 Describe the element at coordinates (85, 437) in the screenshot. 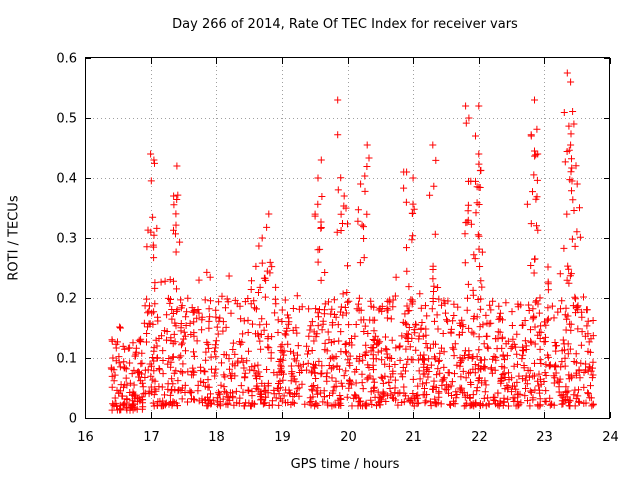

I see `x-tick-label: 16` at that location.